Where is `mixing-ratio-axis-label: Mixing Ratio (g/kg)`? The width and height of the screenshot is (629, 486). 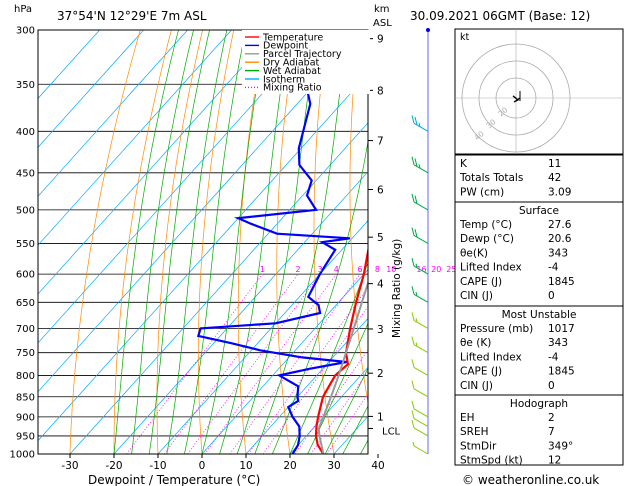
mixing-ratio-axis-label: Mixing Ratio (g/kg) is located at coordinates (397, 288).